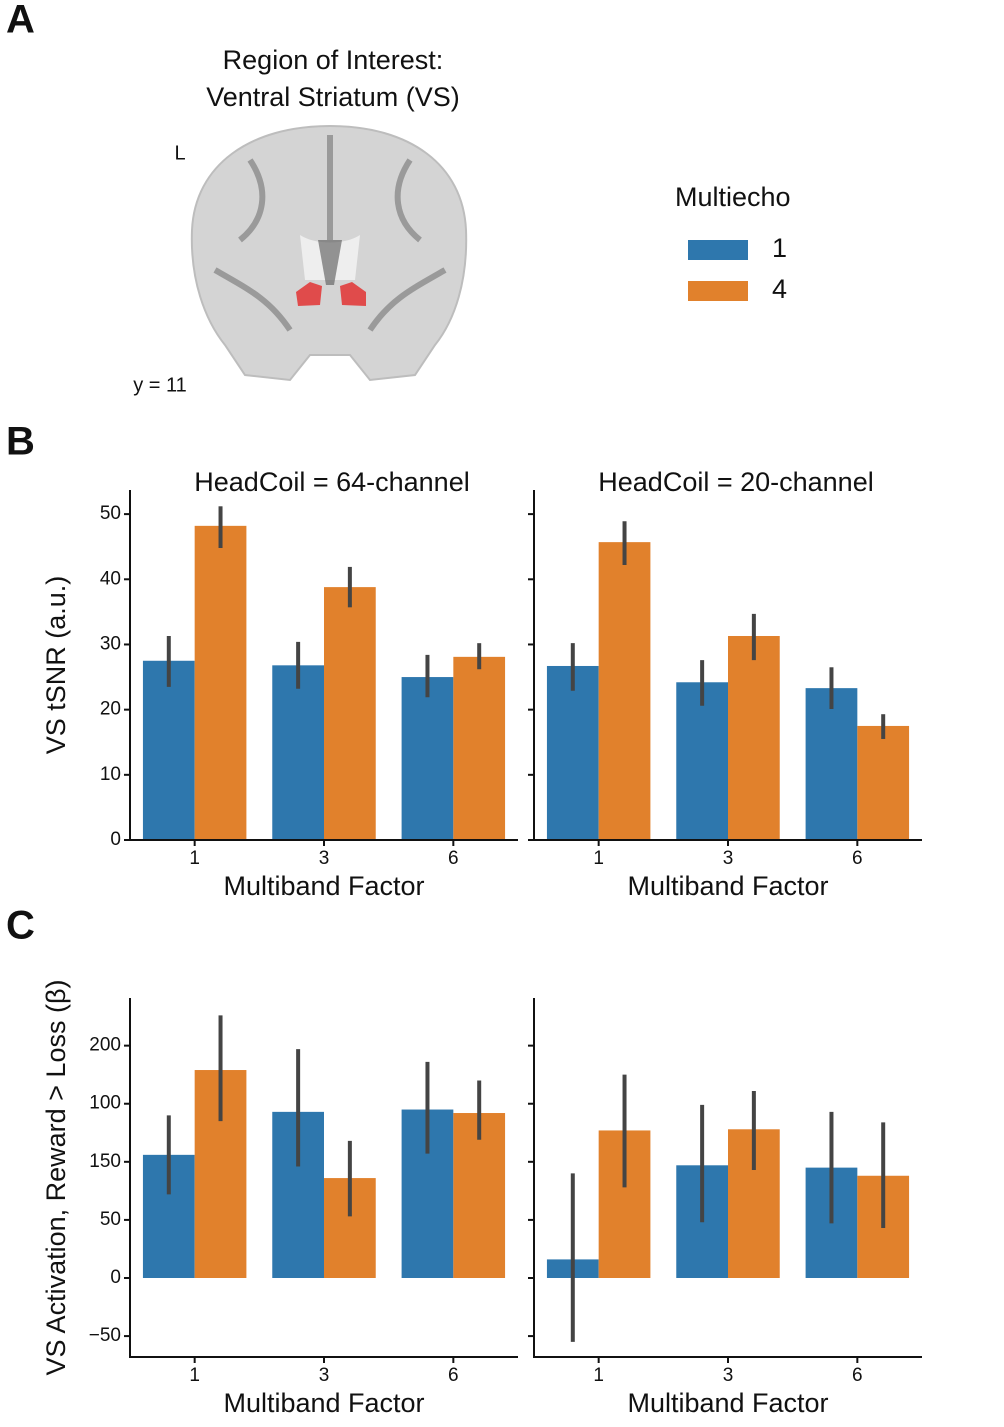 This screenshot has height=1427, width=1004. Describe the element at coordinates (160, 385) in the screenshot. I see `slice-label: y = 11` at that location.